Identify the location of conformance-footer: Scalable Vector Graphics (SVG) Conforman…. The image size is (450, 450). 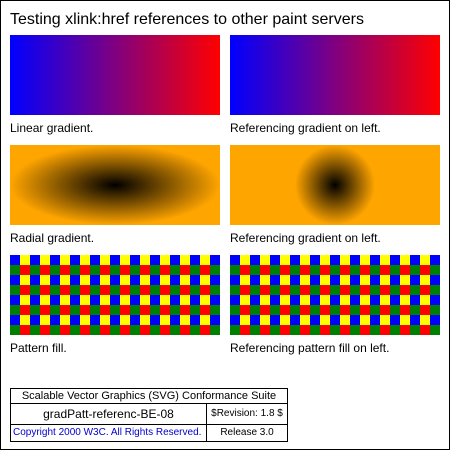
(149, 415).